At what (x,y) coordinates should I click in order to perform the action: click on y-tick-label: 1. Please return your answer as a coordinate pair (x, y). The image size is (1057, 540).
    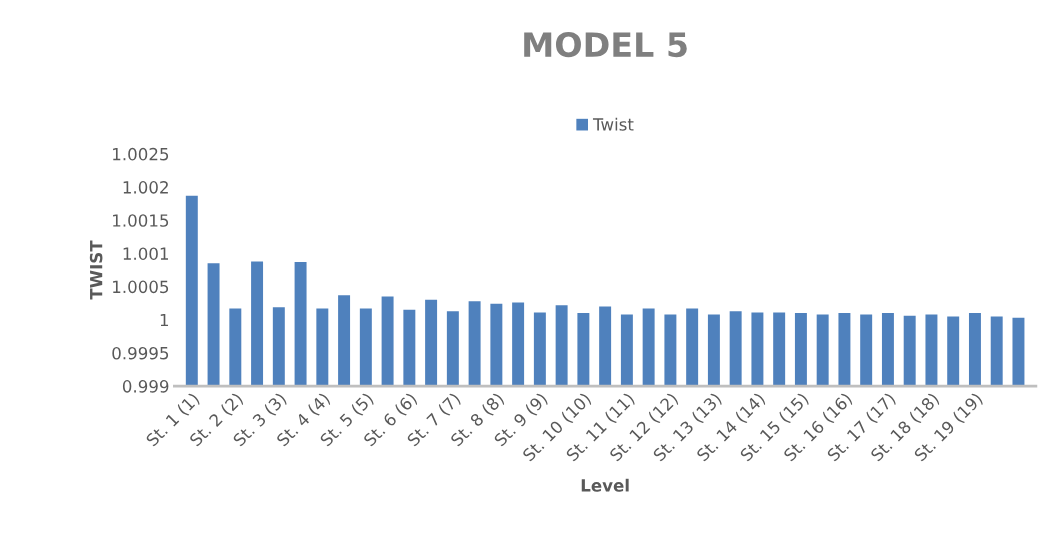
    Looking at the image, I should click on (164, 320).